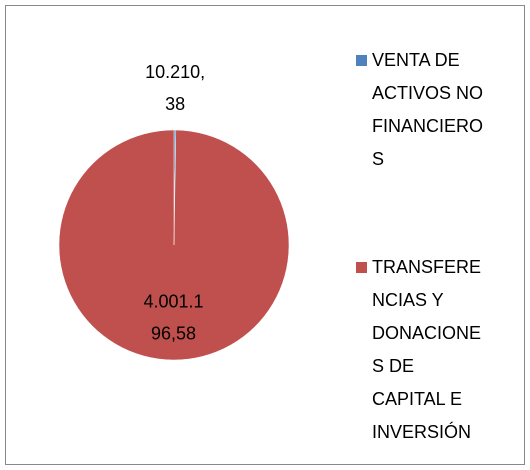 The image size is (530, 470). What do you see at coordinates (427, 109) in the screenshot?
I see `legend-label: VENTA DE ACTIVOS NO FINANCIERO S` at bounding box center [427, 109].